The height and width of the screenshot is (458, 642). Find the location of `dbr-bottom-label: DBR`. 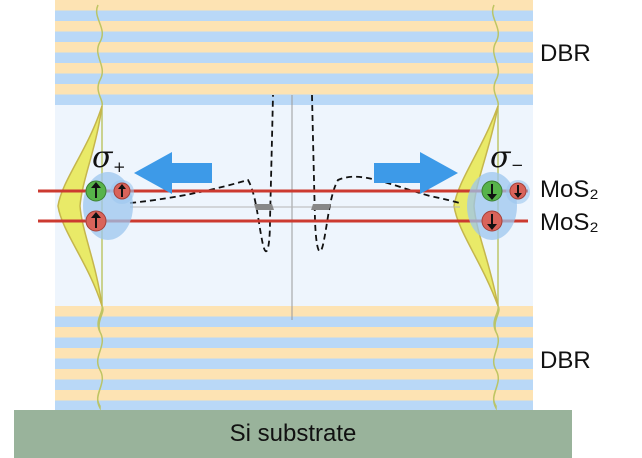

dbr-bottom-label: DBR is located at coordinates (565, 360).